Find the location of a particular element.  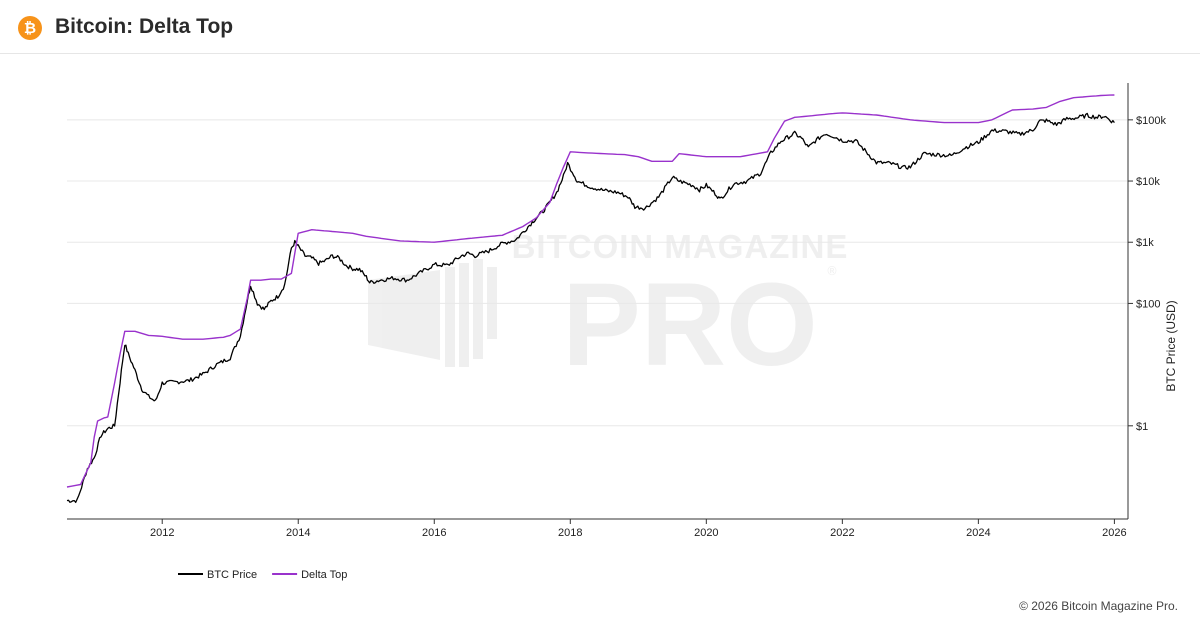

watermark-registered: ® is located at coordinates (832, 271).